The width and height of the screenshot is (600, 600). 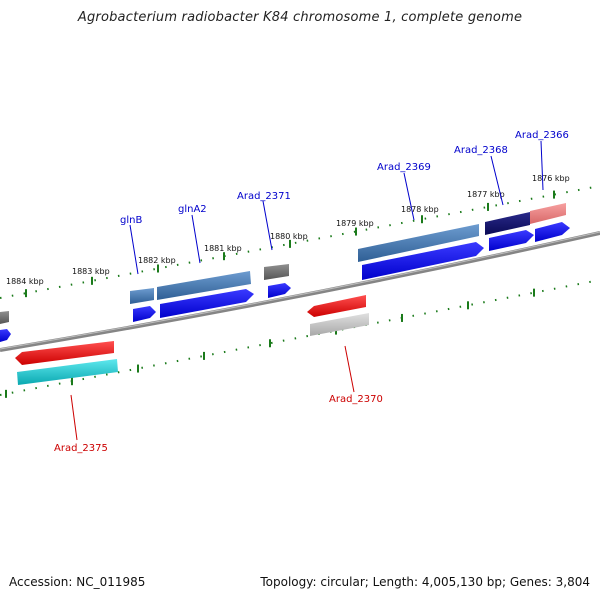 I want to click on label-glnB: glnB, so click(x=131, y=220).